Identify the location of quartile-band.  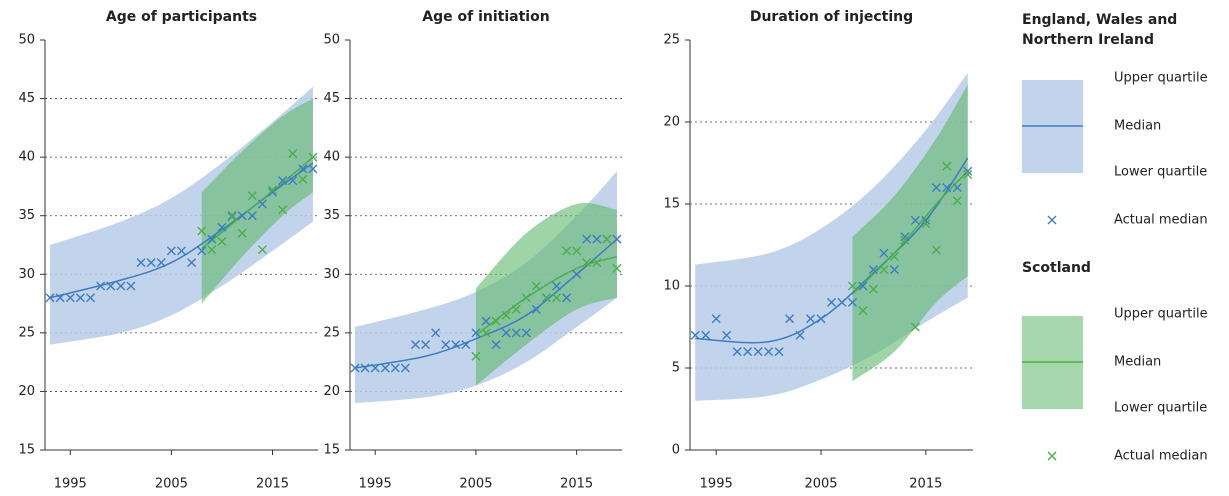
(910, 233).